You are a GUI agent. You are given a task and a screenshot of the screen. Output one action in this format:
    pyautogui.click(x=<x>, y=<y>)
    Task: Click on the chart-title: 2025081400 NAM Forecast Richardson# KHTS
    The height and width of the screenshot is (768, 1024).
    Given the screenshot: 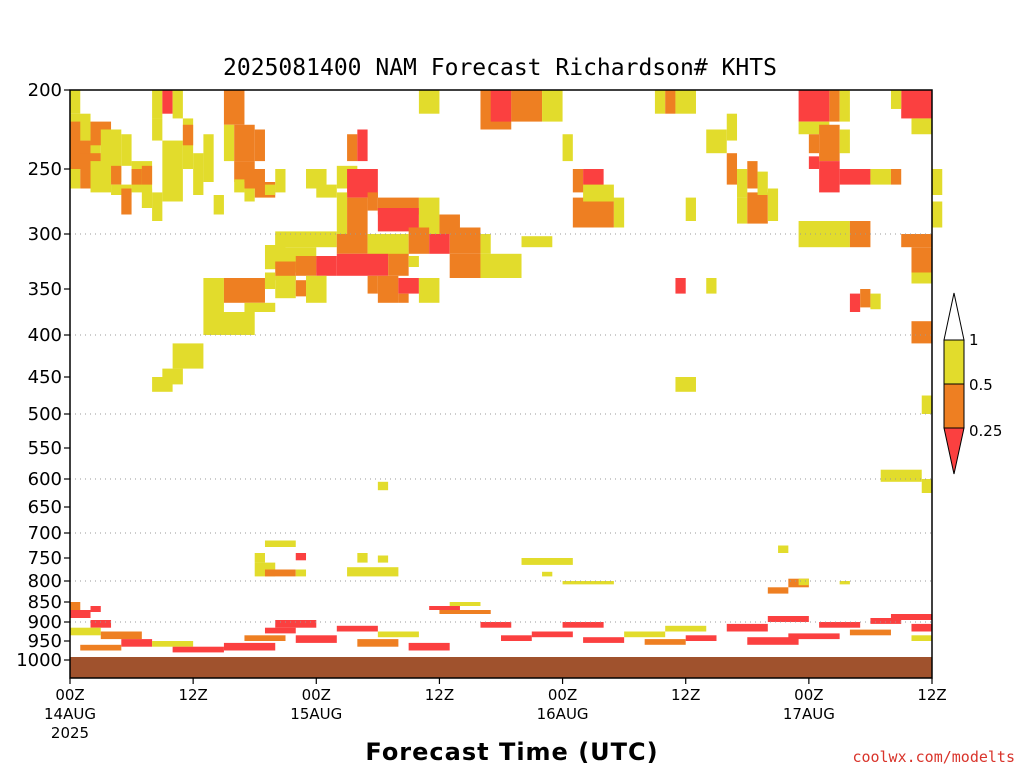 What is the action you would take?
    pyautogui.click(x=500, y=68)
    